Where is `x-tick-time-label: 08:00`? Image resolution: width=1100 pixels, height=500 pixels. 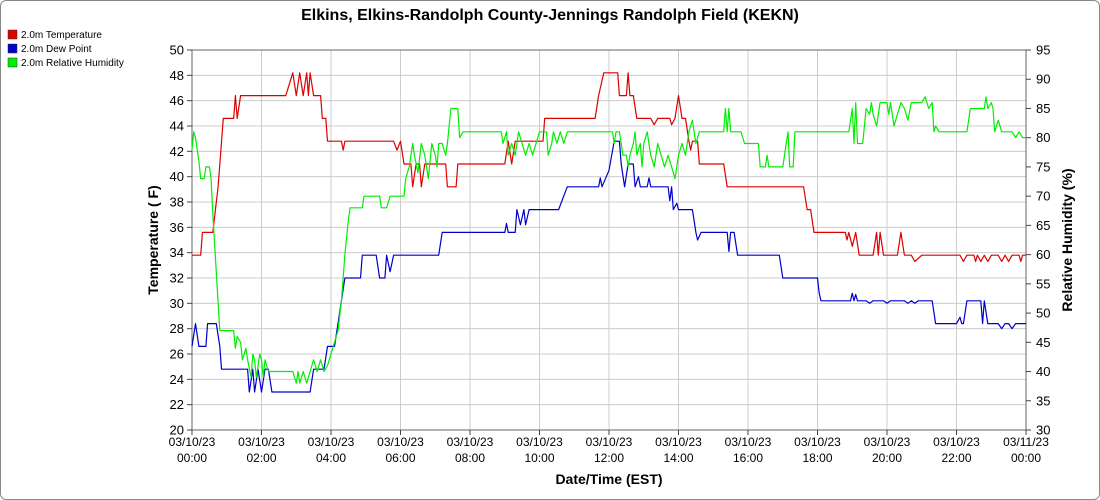 x-tick-time-label: 08:00 is located at coordinates (470, 458).